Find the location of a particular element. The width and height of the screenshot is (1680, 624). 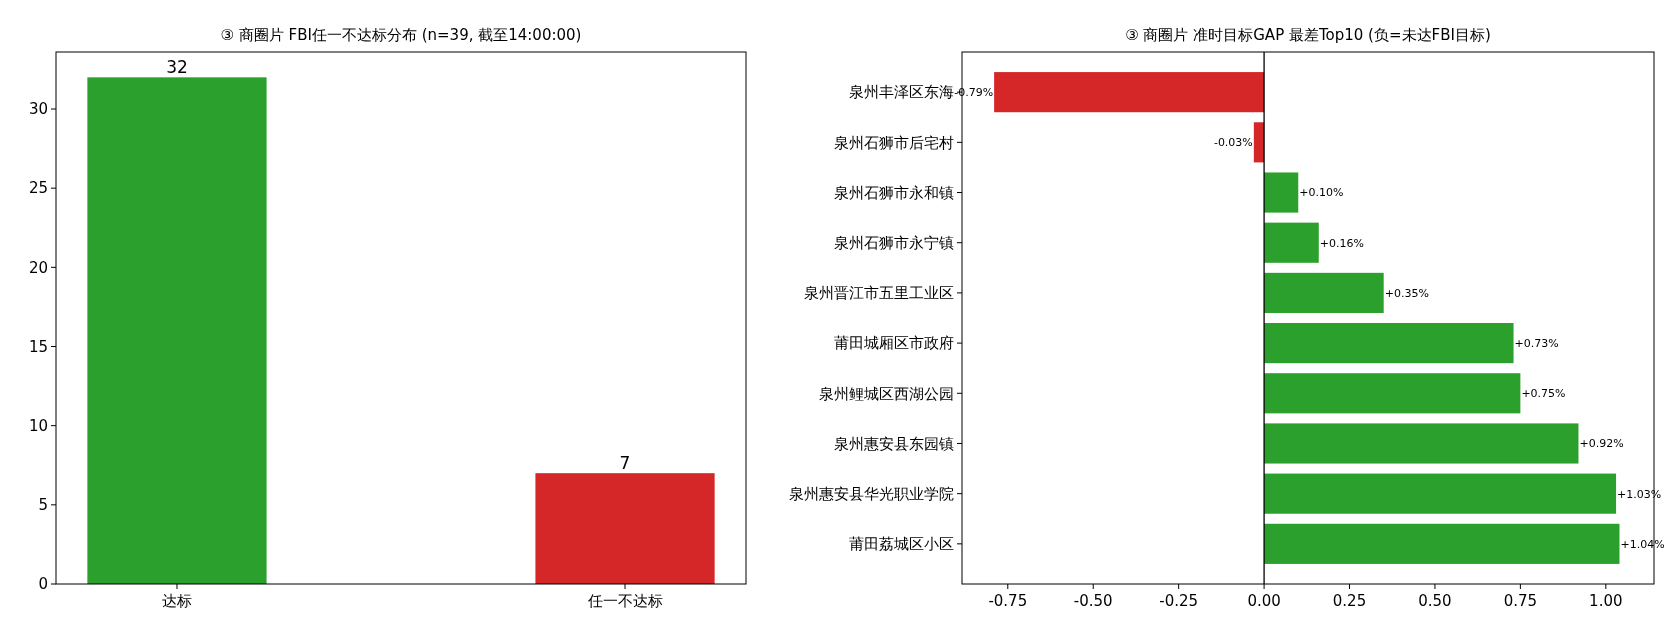

y-tick-label: 5 is located at coordinates (43, 505).